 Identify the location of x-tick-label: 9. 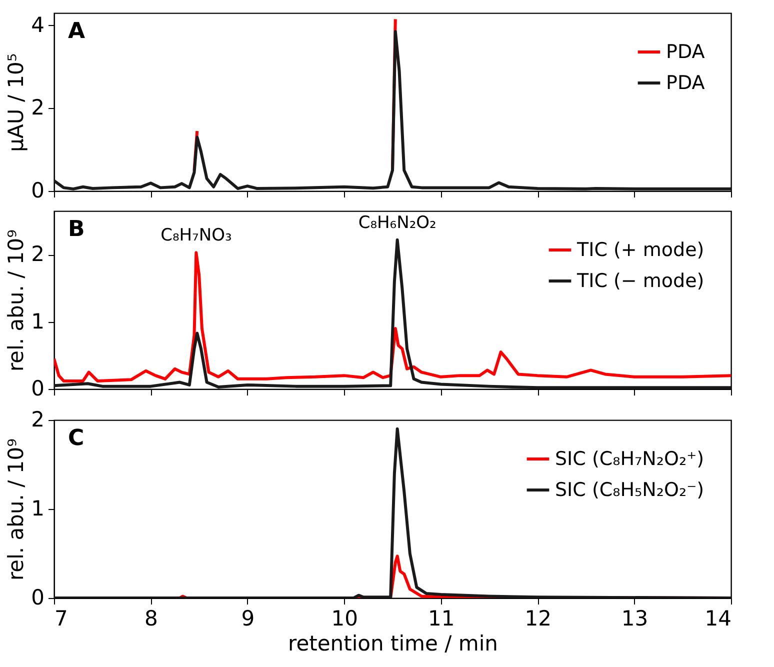
(248, 618).